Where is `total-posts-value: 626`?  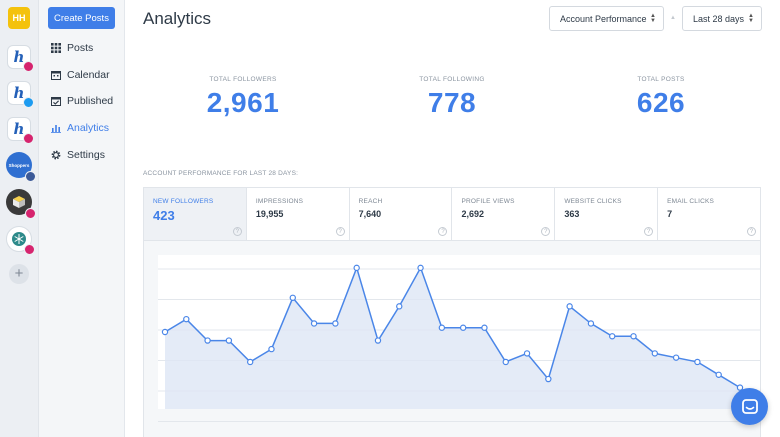 total-posts-value: 626 is located at coordinates (661, 102).